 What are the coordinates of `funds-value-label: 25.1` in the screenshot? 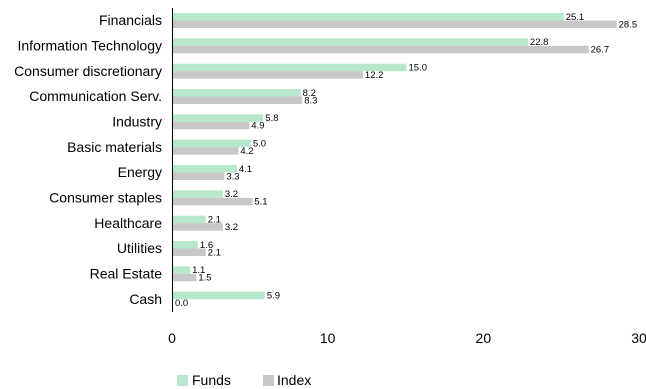 It's located at (575, 17).